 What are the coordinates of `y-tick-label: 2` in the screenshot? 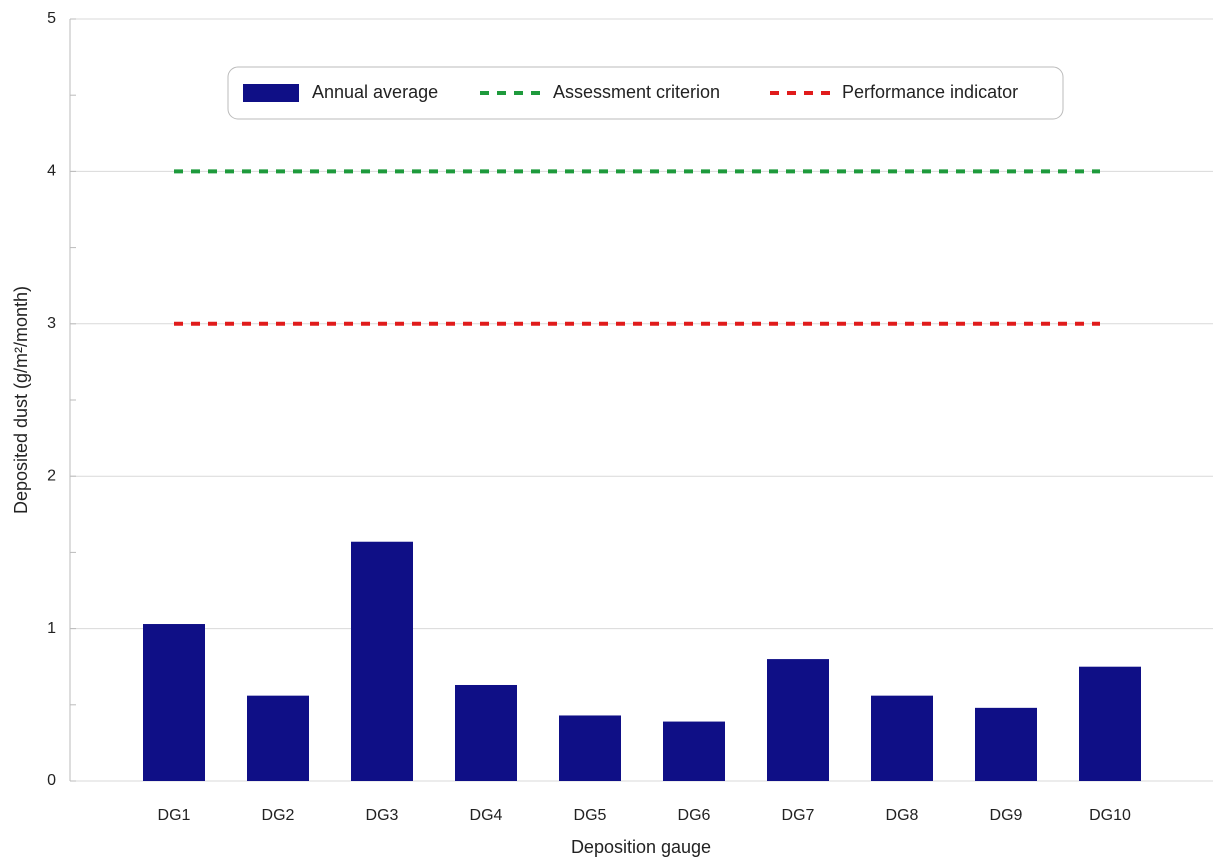 It's located at (51, 475).